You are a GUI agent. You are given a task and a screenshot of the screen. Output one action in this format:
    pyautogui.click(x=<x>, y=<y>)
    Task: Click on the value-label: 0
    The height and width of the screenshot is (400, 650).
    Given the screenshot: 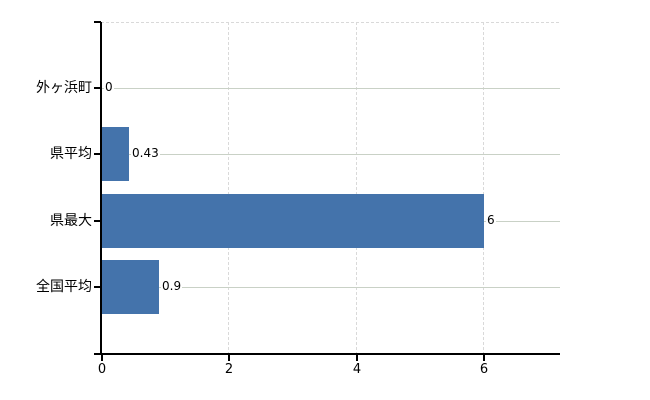 What is the action you would take?
    pyautogui.click(x=109, y=87)
    